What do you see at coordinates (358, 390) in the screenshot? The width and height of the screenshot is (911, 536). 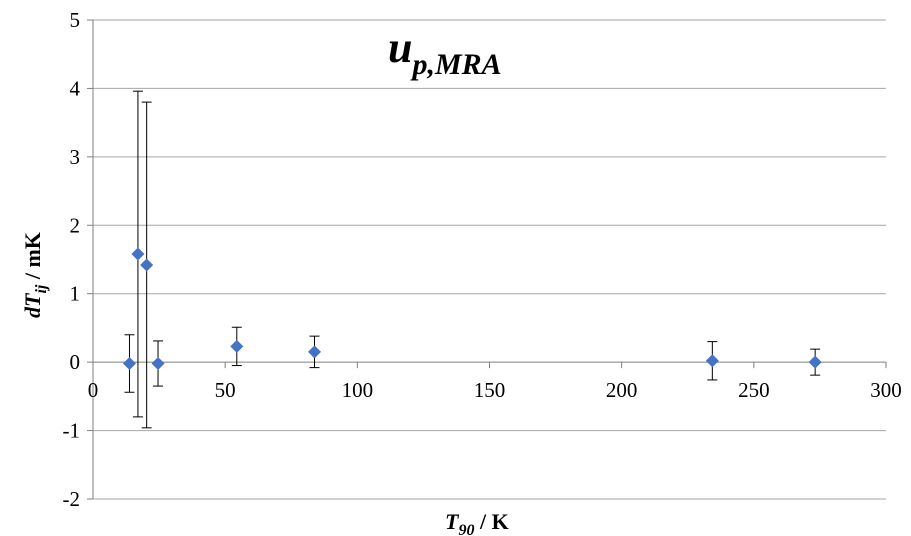 I see `x-tick-label: 100` at bounding box center [358, 390].